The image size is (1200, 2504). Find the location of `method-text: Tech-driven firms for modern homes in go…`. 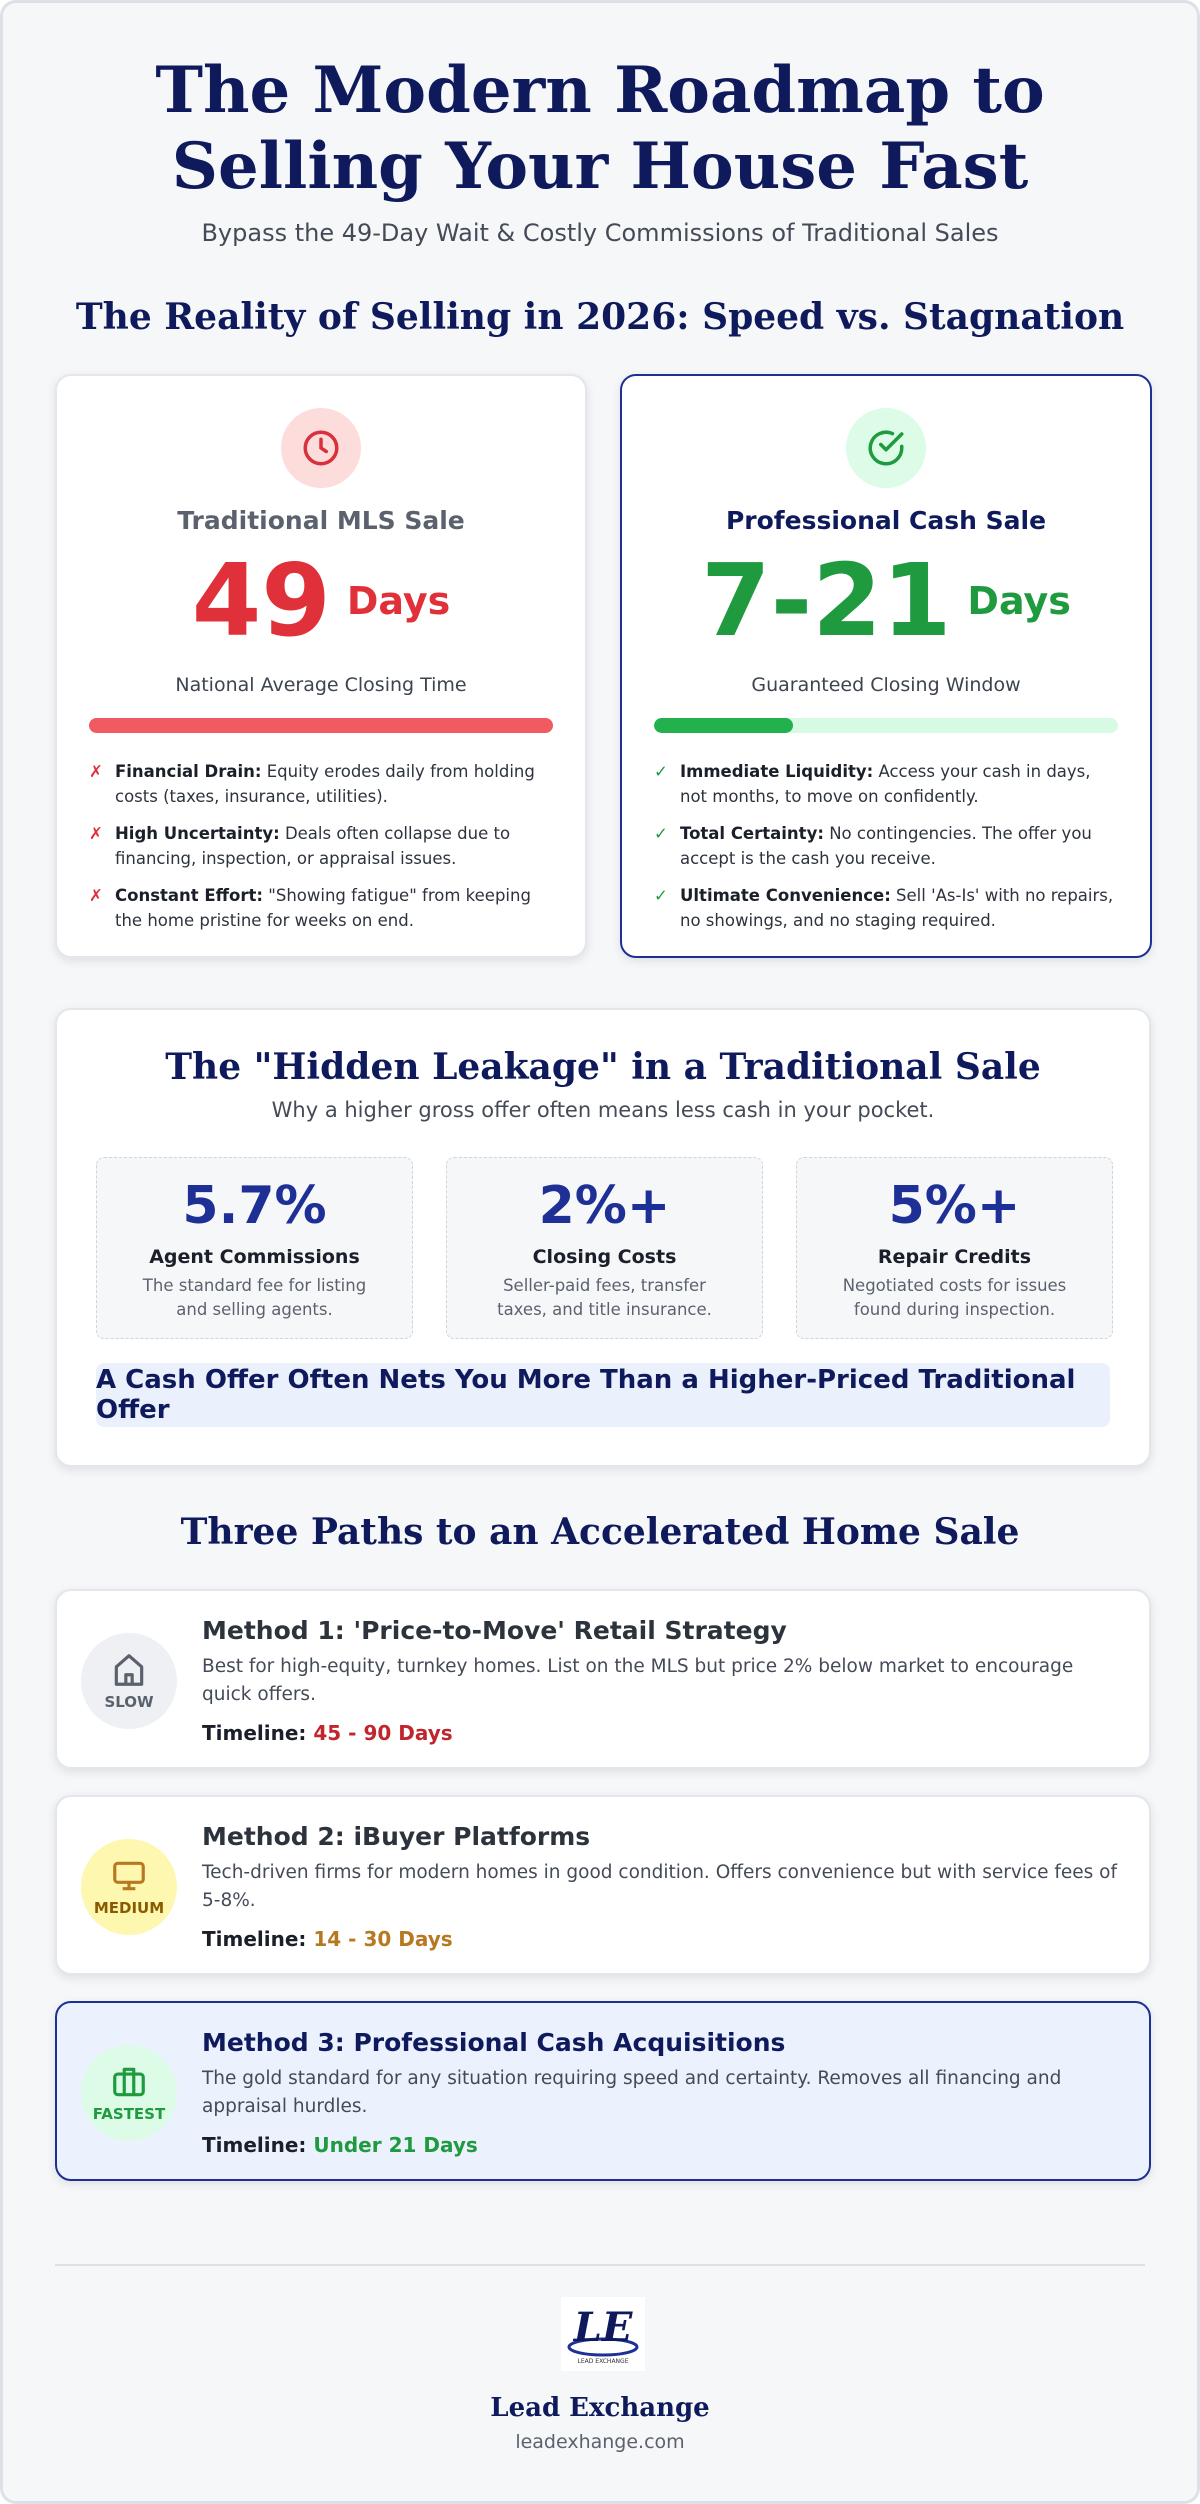

method-text: Tech-driven firms for modern homes in go… is located at coordinates (659, 1886).